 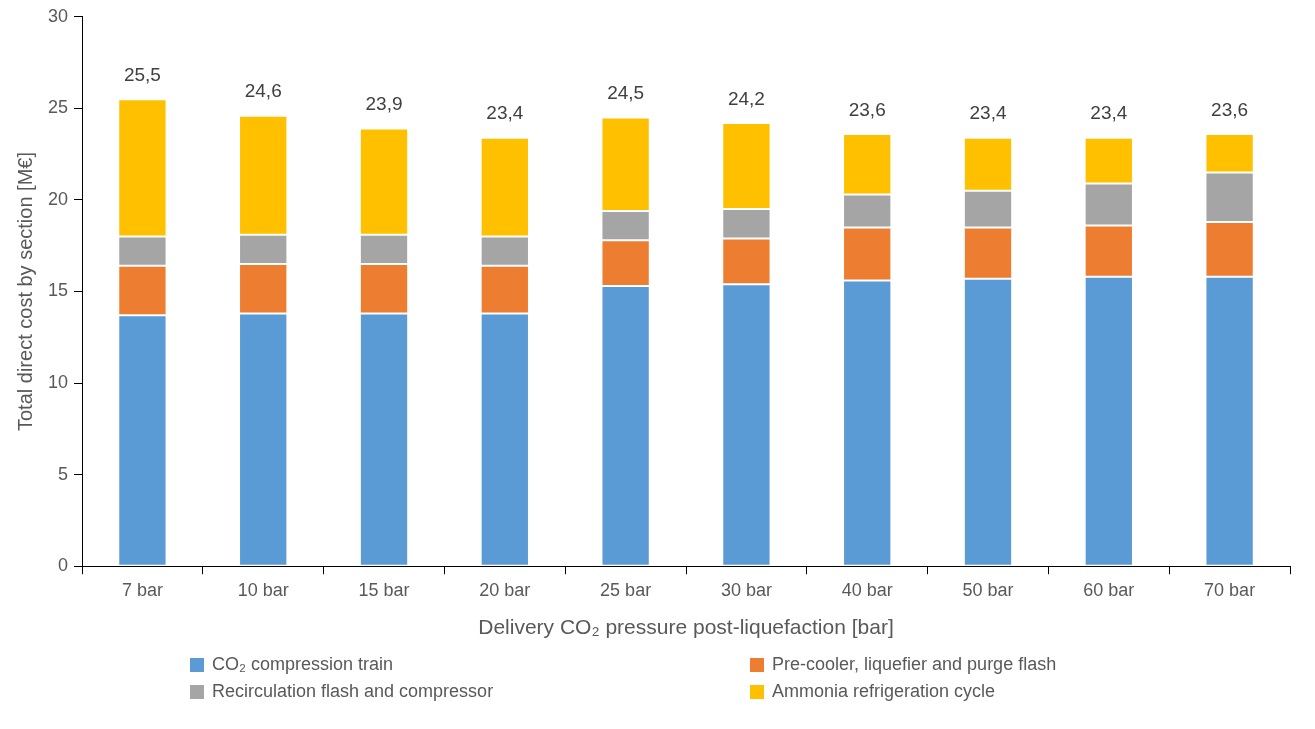 What do you see at coordinates (58, 290) in the screenshot?
I see `y-tick-label: 15` at bounding box center [58, 290].